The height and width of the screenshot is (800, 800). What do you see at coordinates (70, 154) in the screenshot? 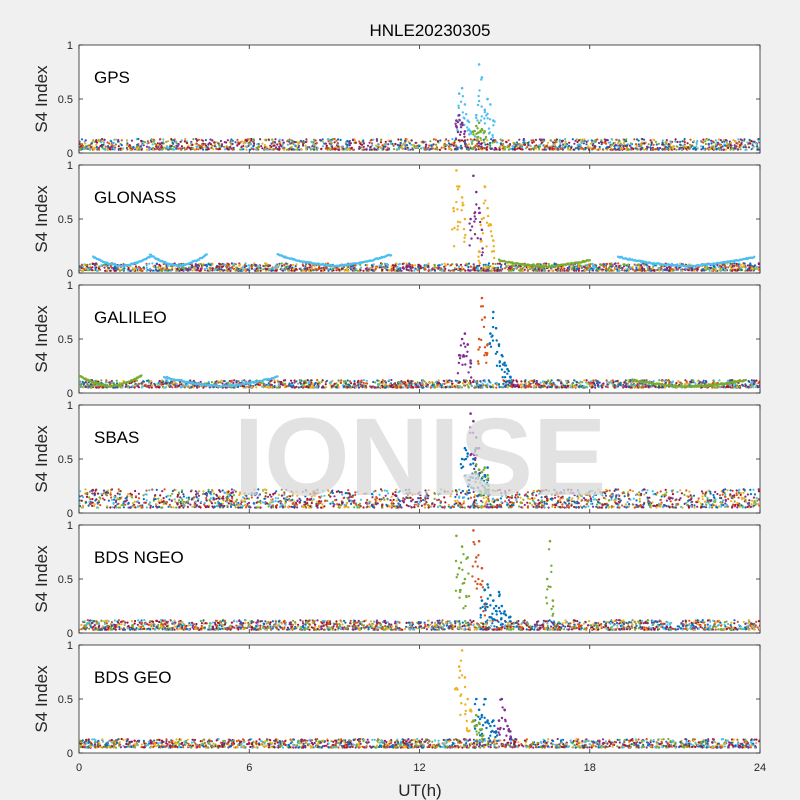
I see `y-tick-label: 0` at bounding box center [70, 154].